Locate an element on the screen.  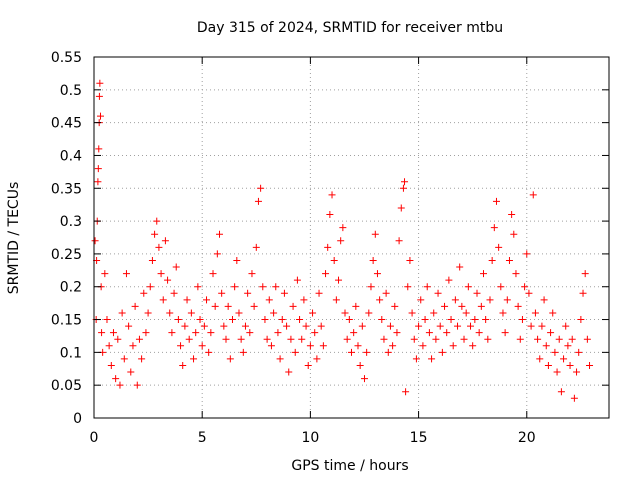
y-tick-label: 0.5 is located at coordinates (71, 91).